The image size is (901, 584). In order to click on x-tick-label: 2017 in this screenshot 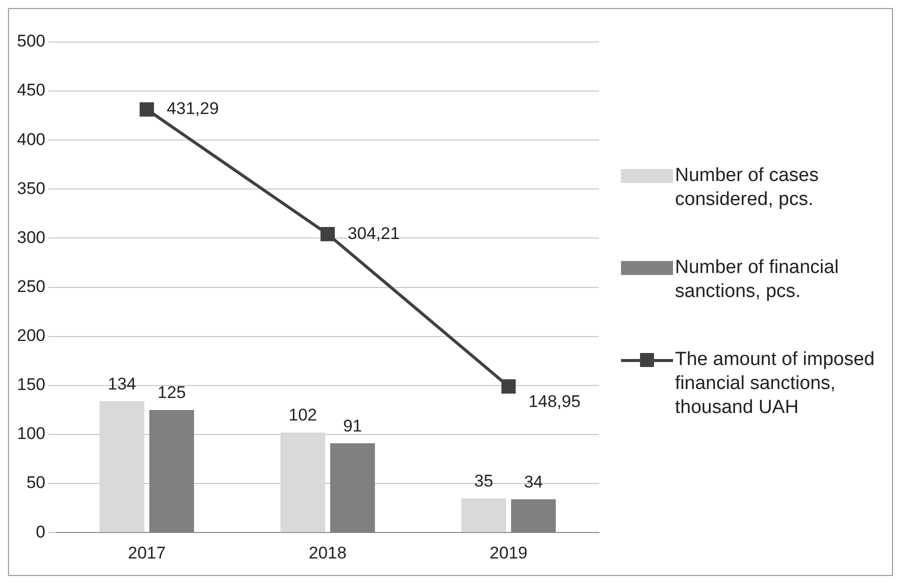, I will do `click(147, 552)`.